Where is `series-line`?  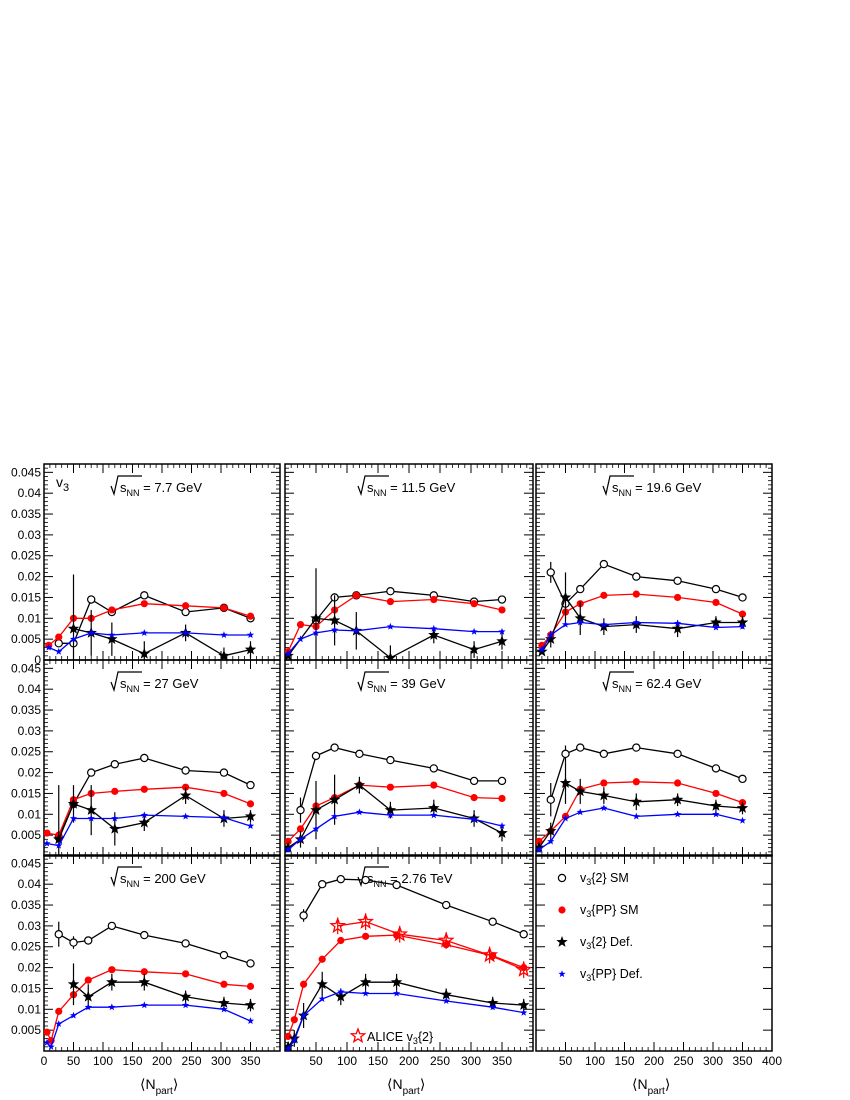
series-line is located at coordinates (149, 642).